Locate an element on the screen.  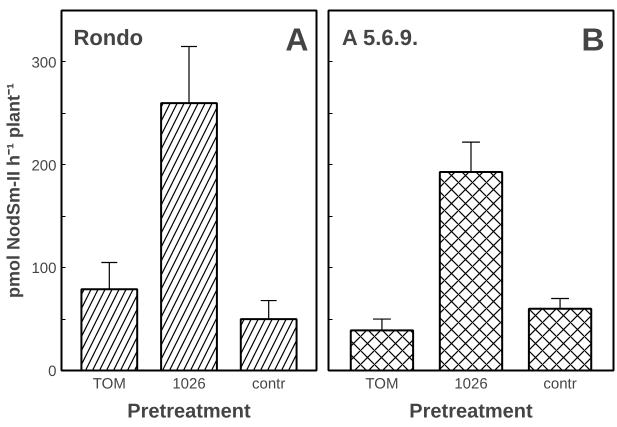
text: A 5.6.9. is located at coordinates (380, 37).